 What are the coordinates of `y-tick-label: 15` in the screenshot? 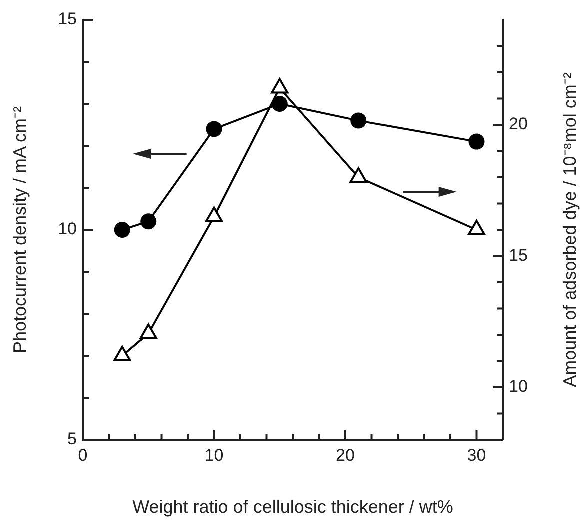 It's located at (67, 19).